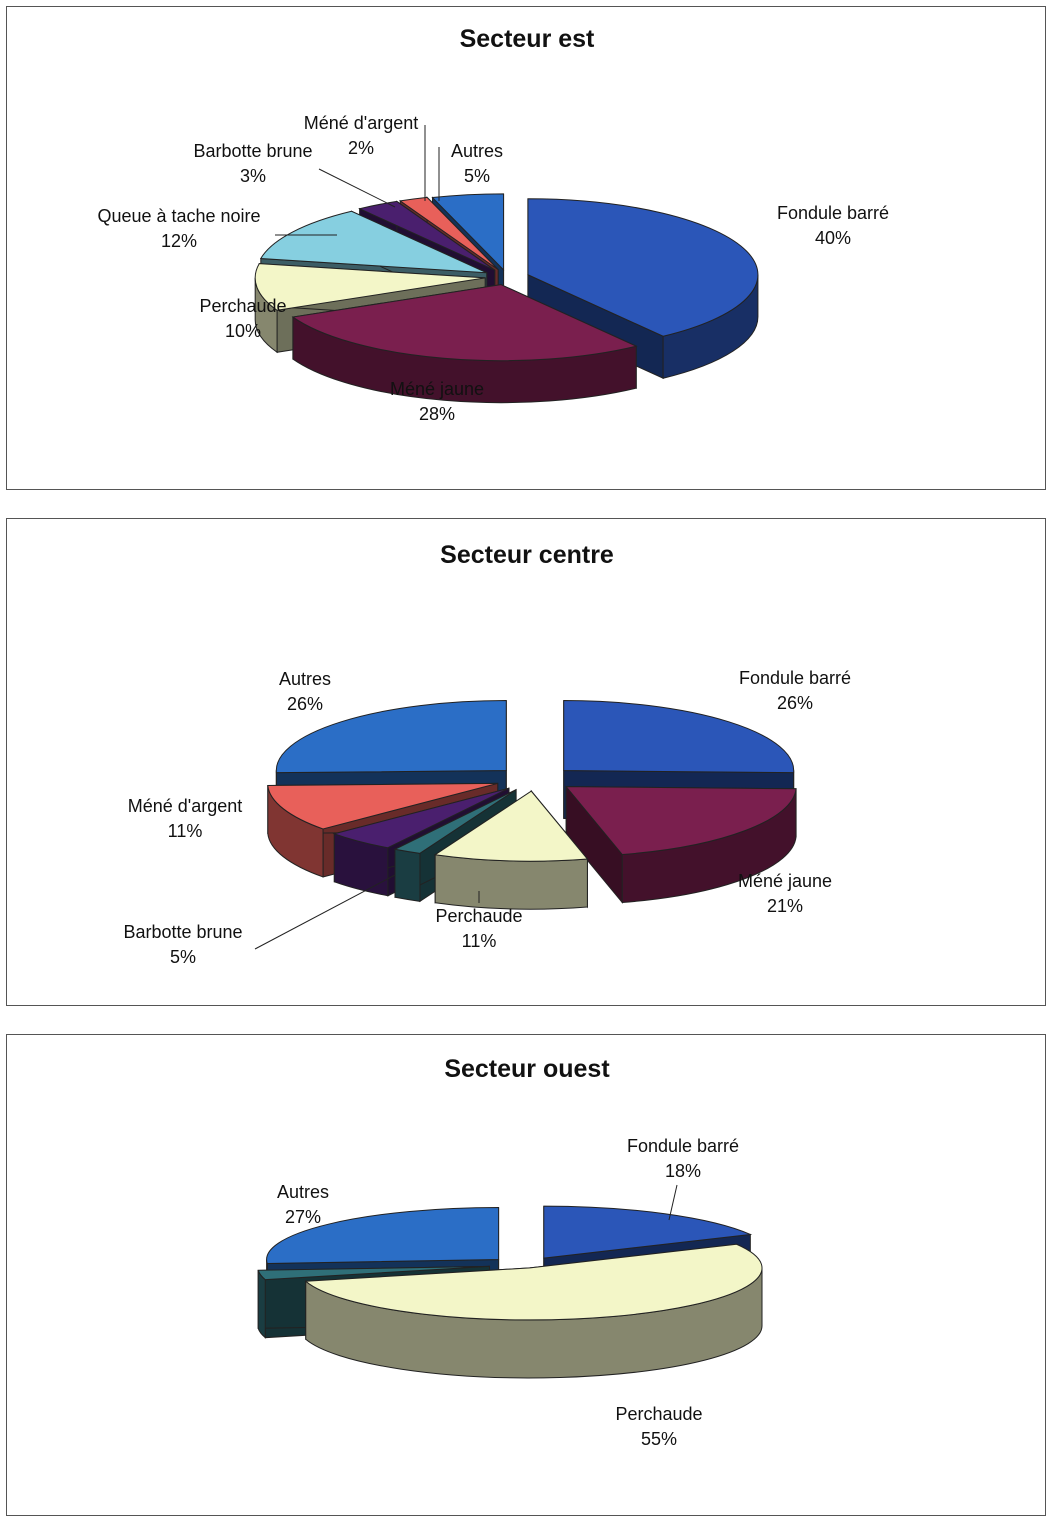 The image size is (1051, 1520). I want to click on slice-label-centre-fondule-barre: Fondule barré, so click(795, 678).